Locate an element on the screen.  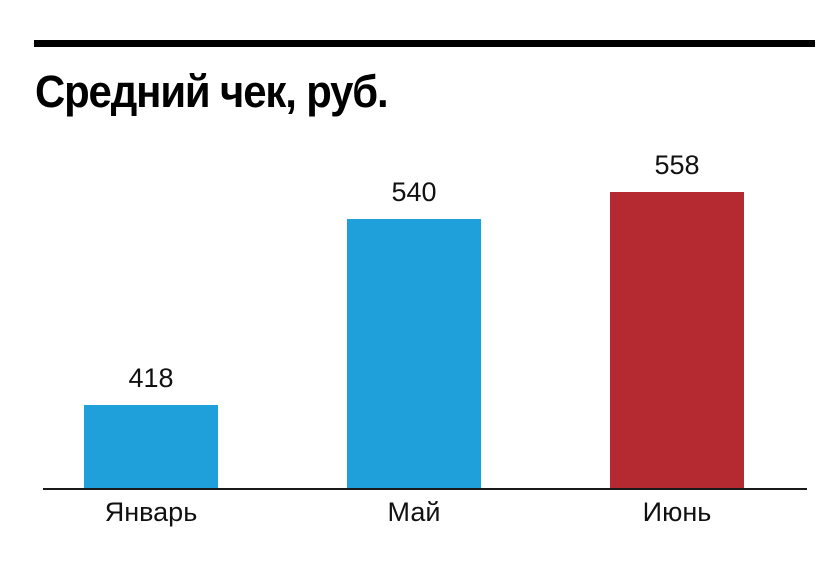
category-label: Июнь is located at coordinates (677, 512).